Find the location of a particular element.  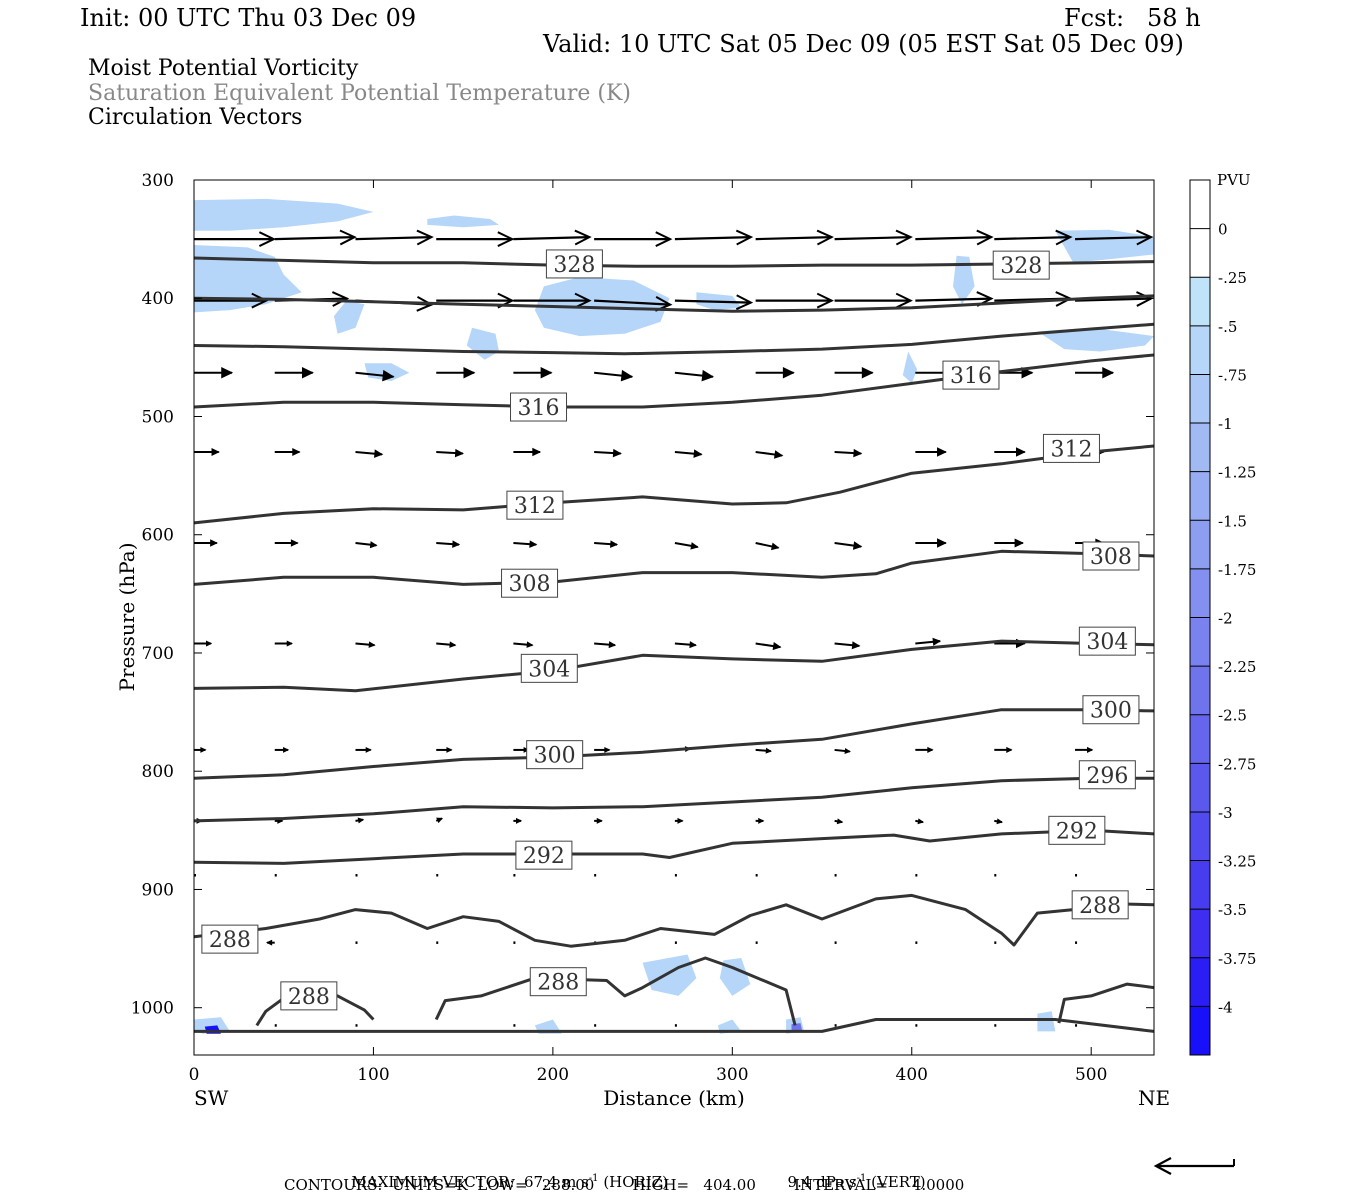

contour-label-328: 328 is located at coordinates (574, 264).